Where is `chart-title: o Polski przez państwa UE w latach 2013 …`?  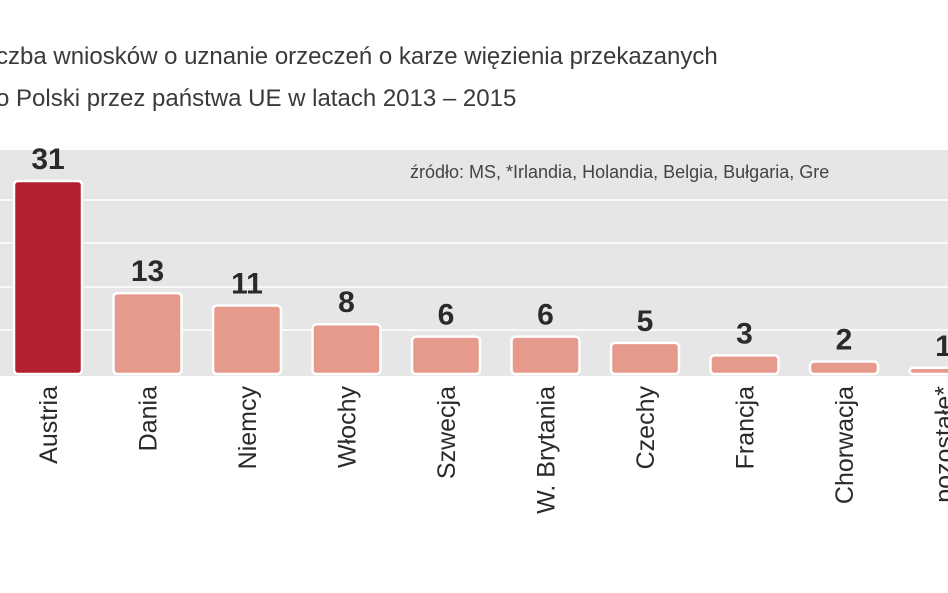
chart-title: o Polski przez państwa UE w latach 2013 … is located at coordinates (258, 98).